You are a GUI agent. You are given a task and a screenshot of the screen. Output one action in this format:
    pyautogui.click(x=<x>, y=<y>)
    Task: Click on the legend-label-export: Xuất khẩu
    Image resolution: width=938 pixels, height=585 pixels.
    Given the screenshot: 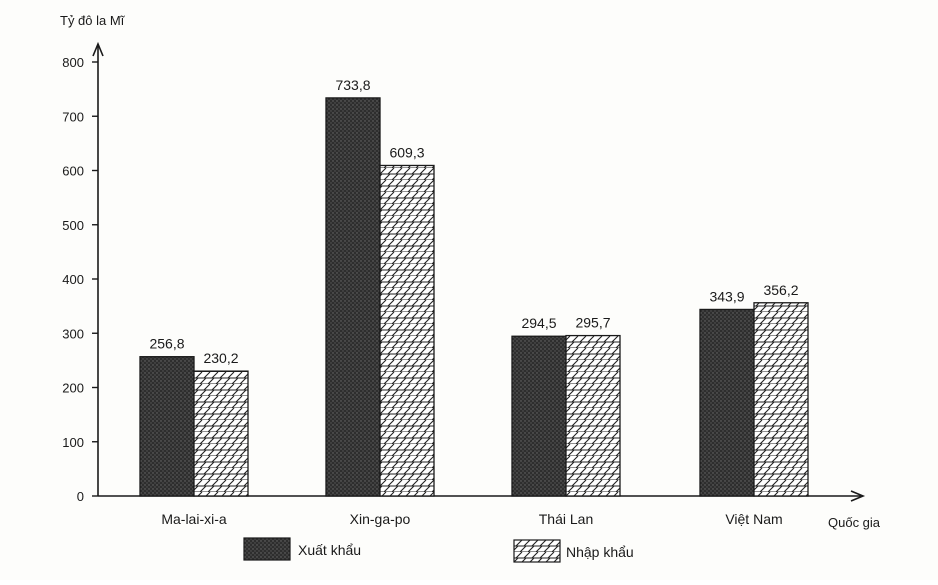 What is the action you would take?
    pyautogui.click(x=329, y=550)
    